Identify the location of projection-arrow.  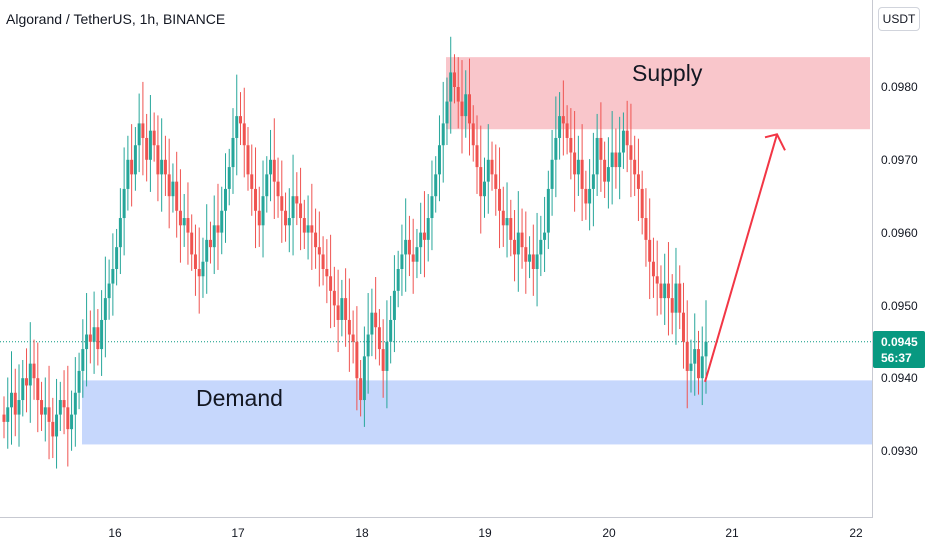
(745, 258).